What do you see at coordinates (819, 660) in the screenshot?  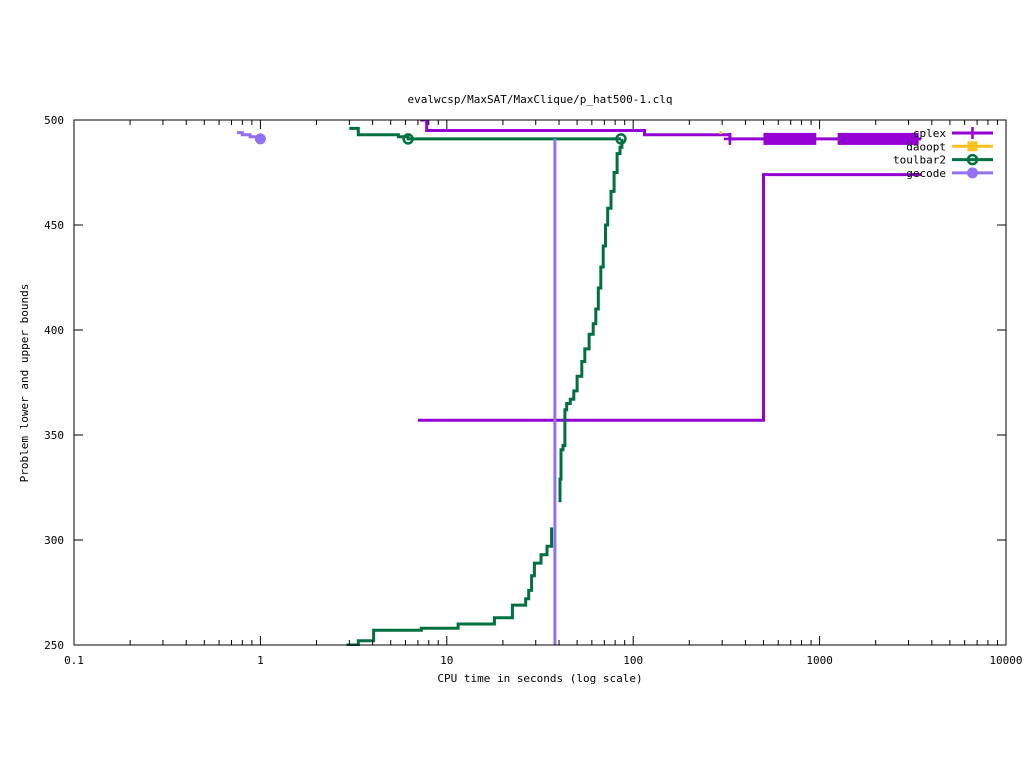 I see `x-tick-label: 1000` at bounding box center [819, 660].